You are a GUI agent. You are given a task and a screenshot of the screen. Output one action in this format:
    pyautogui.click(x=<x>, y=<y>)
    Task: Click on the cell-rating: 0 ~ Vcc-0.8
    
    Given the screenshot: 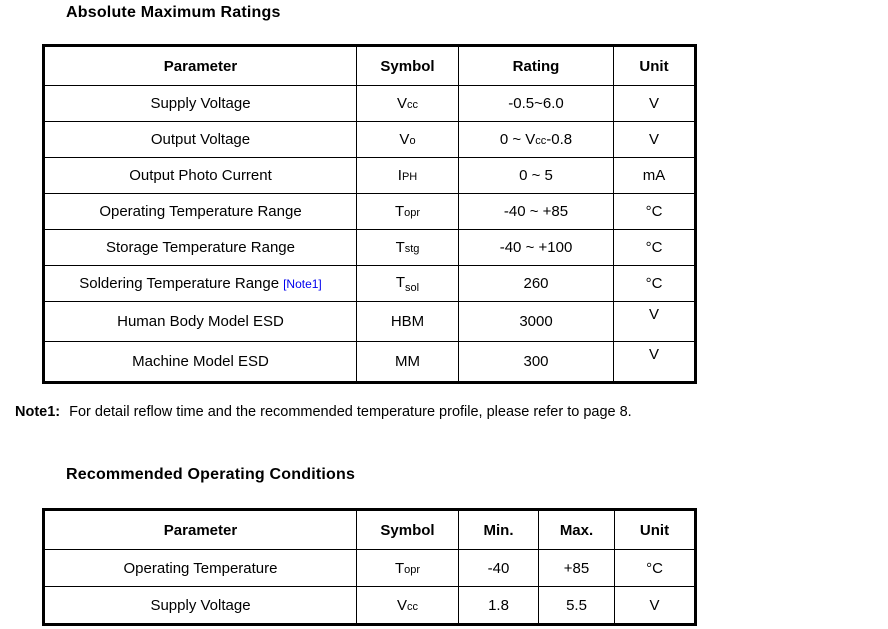 What is the action you would take?
    pyautogui.click(x=536, y=139)
    